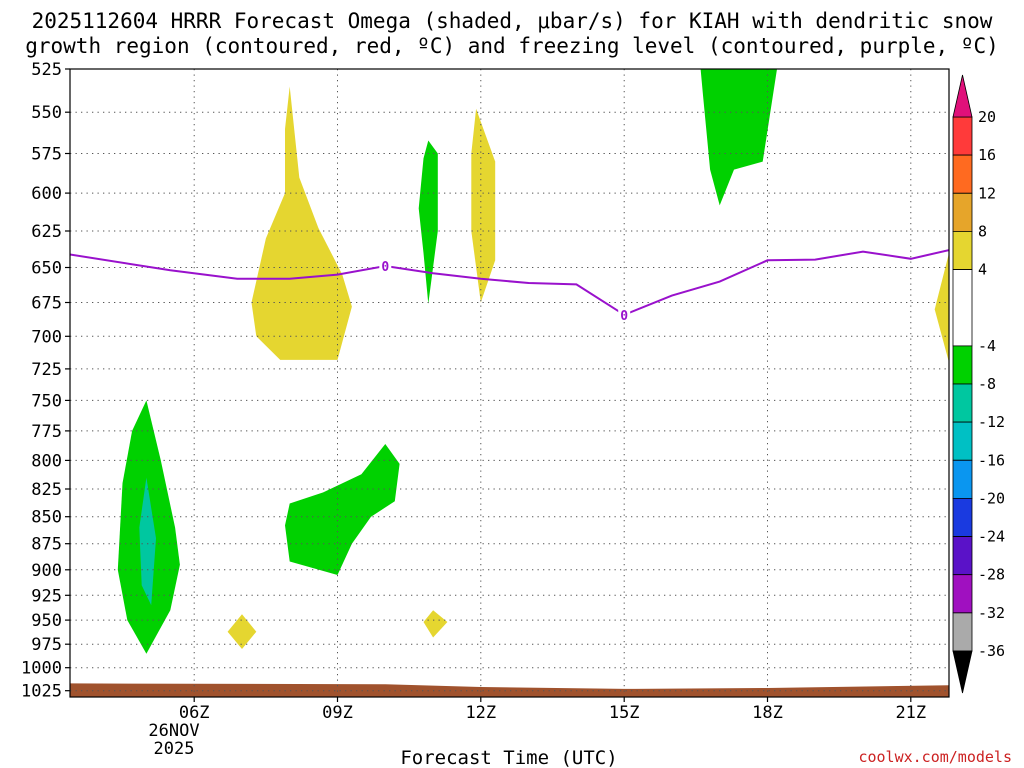 This screenshot has width=1024, height=768. I want to click on x-tick-label-09Z: 09Z, so click(337, 713).